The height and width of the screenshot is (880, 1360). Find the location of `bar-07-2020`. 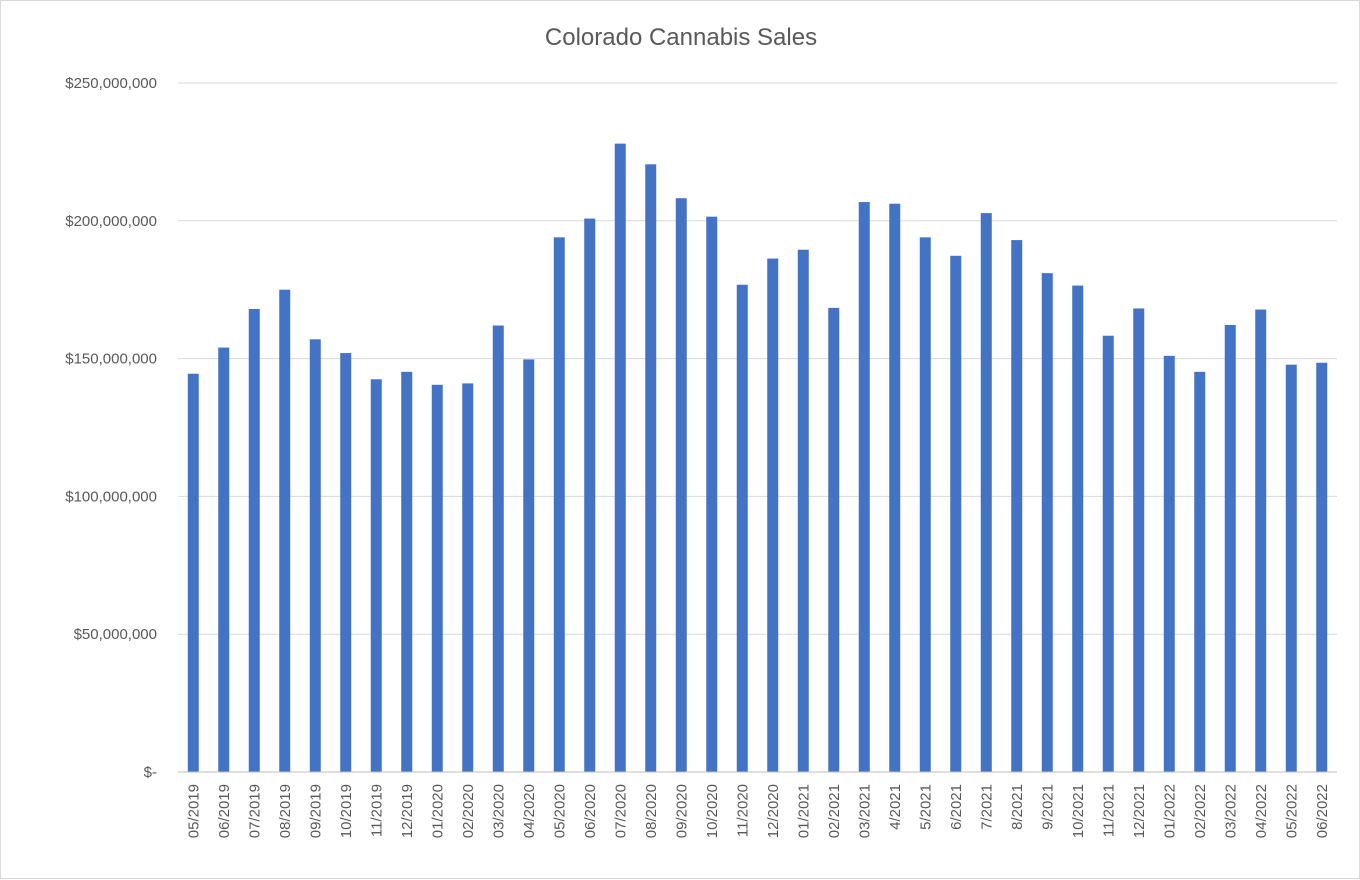

bar-07-2020 is located at coordinates (620, 457).